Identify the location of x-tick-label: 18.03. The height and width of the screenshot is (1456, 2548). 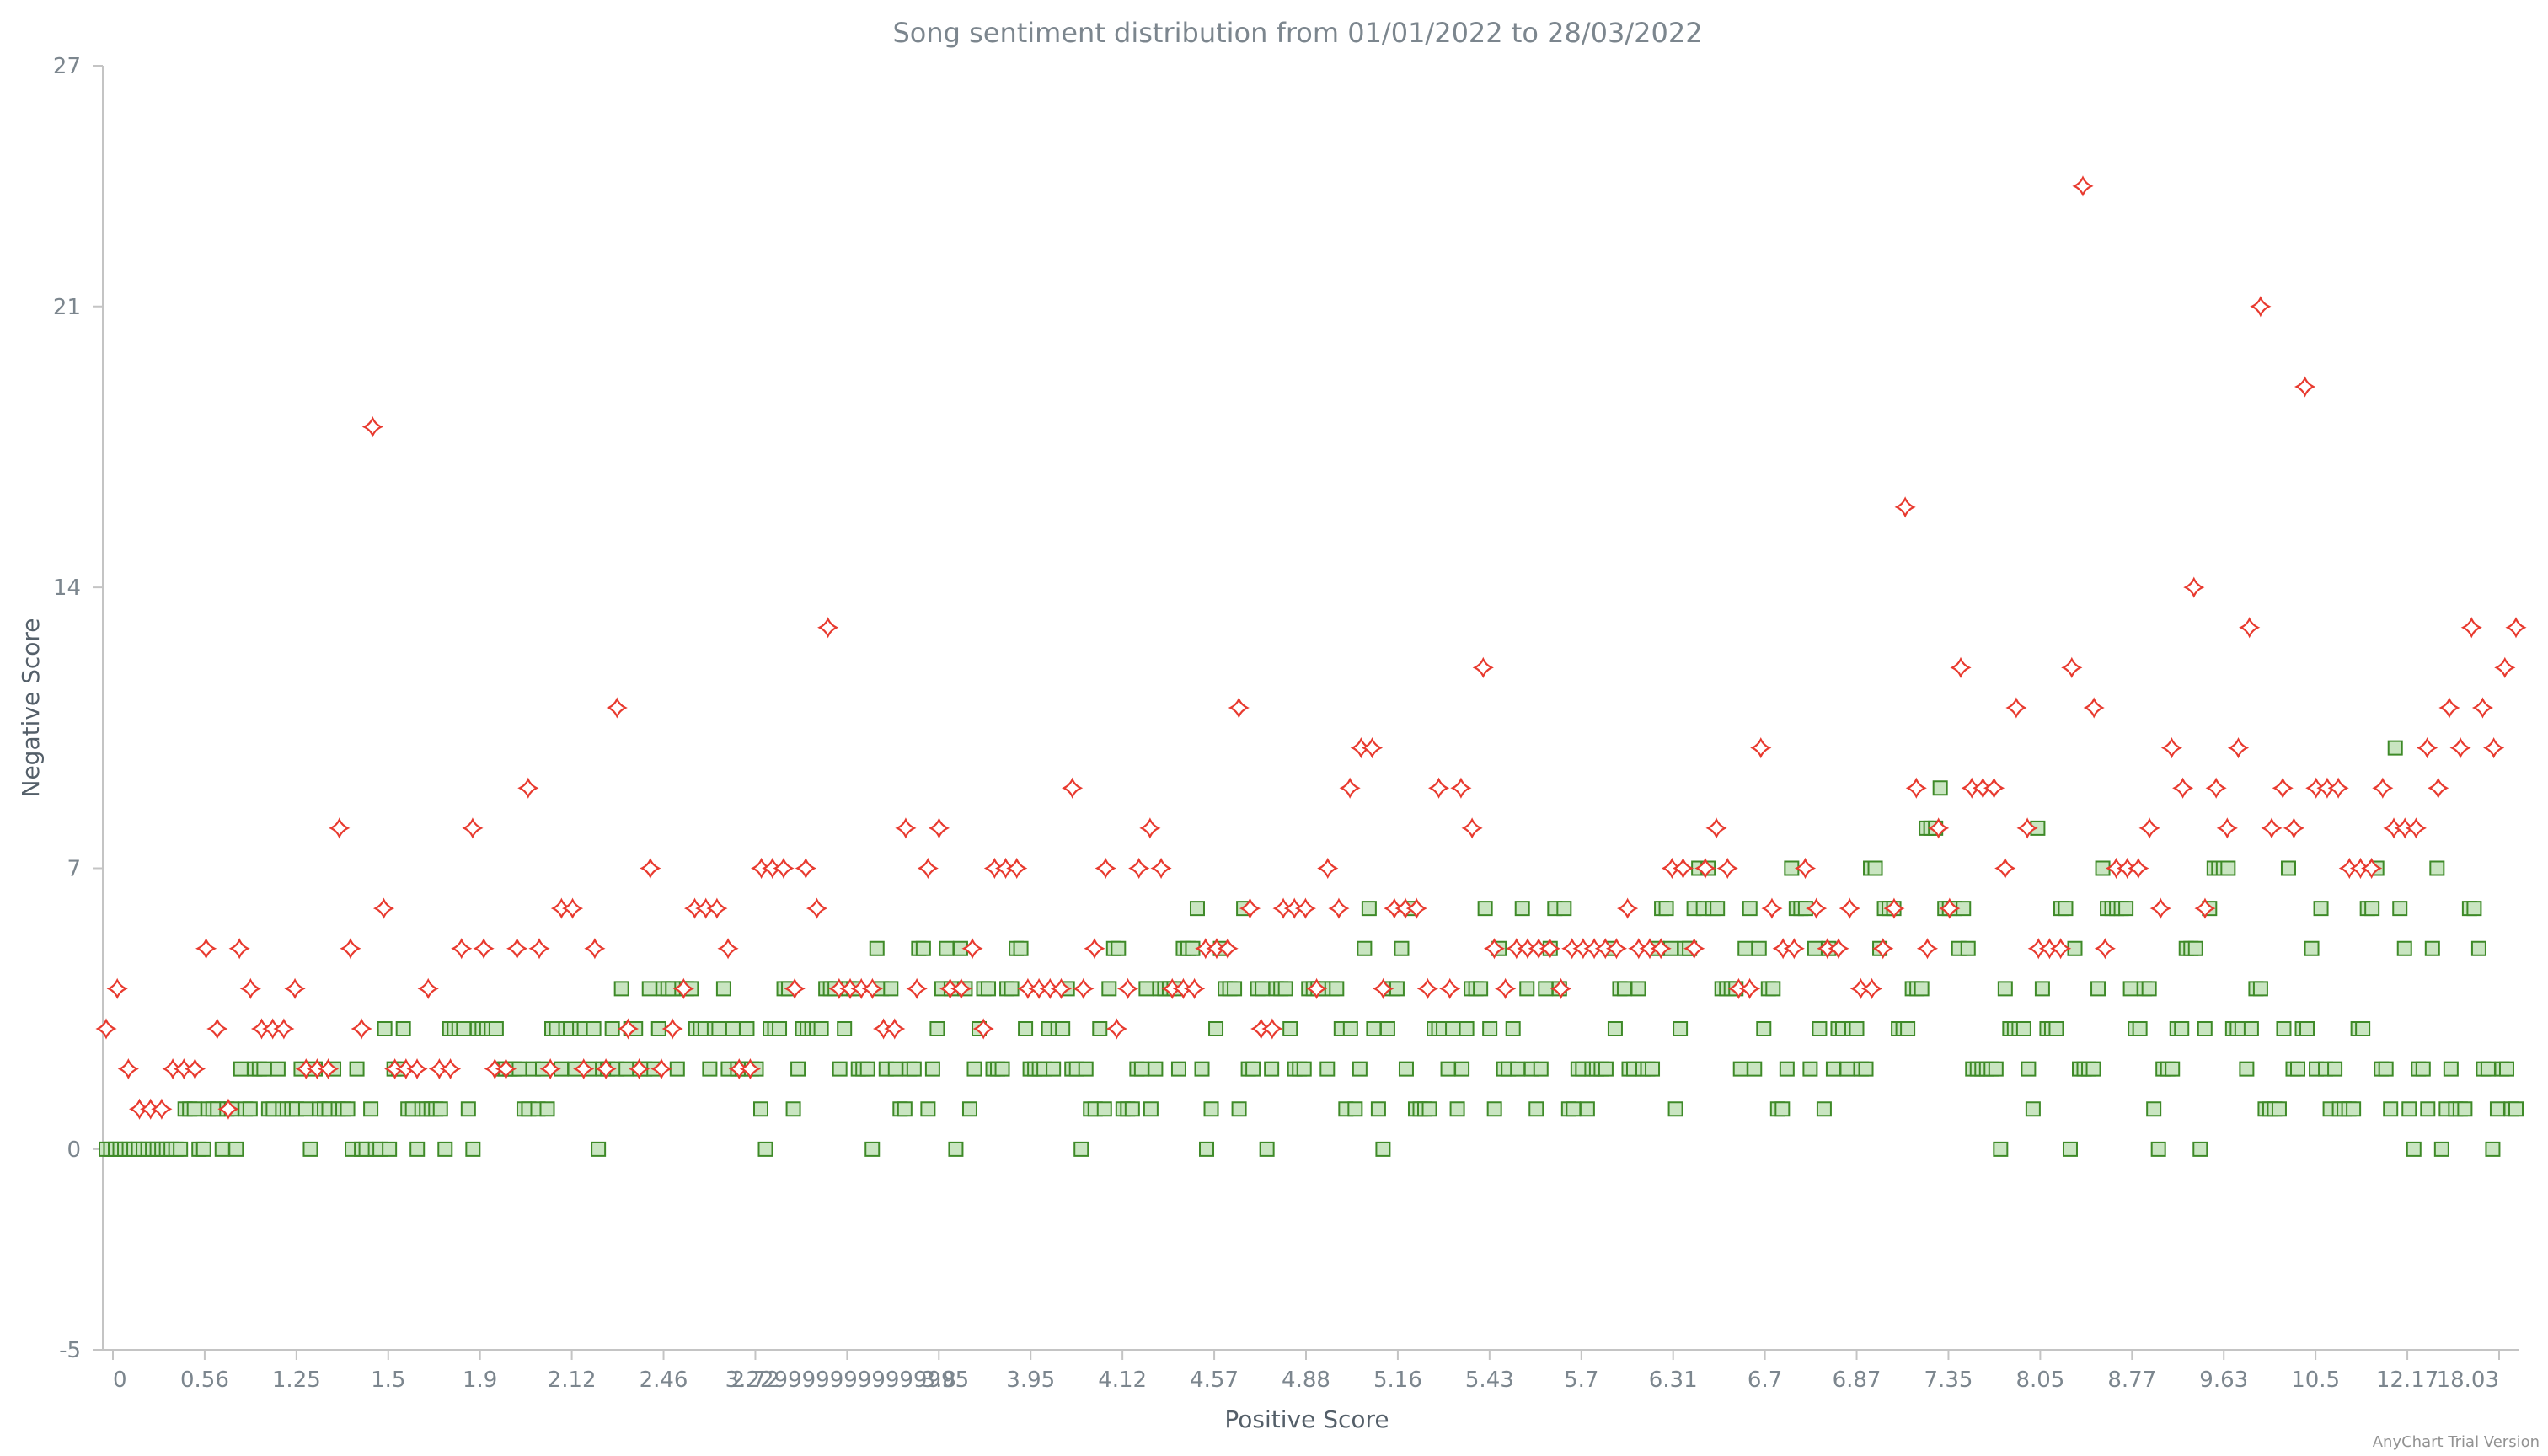
(2468, 1380).